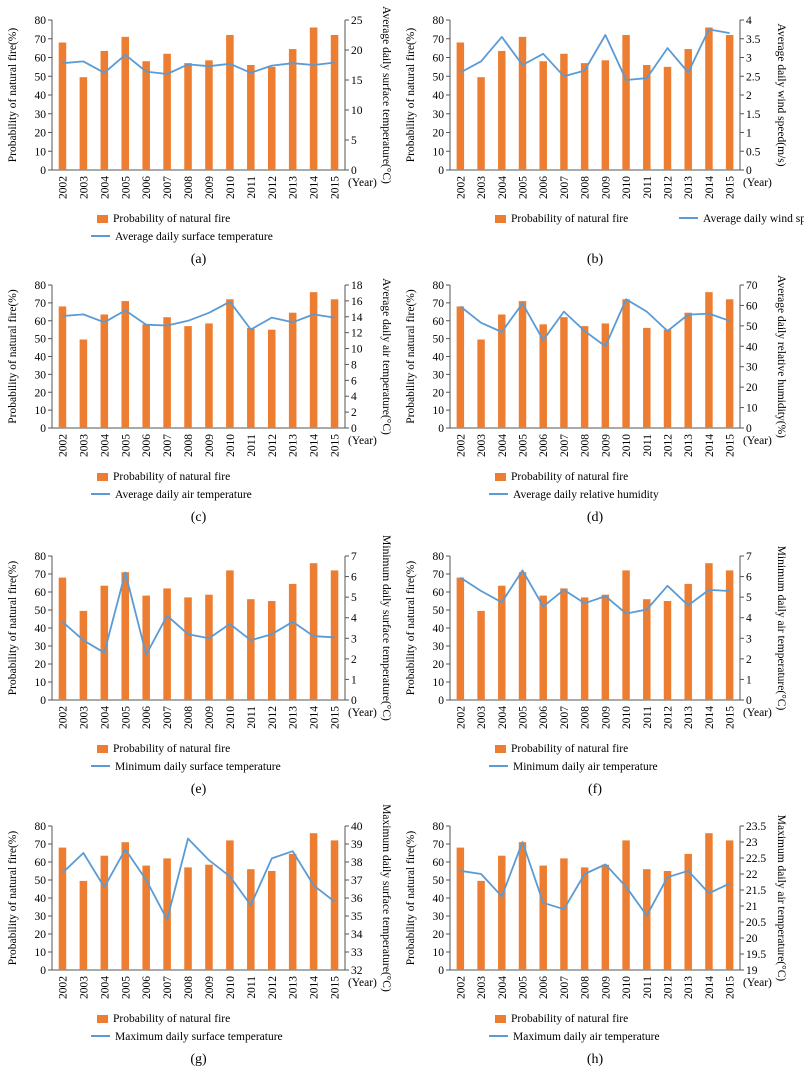 The image size is (804, 1088). Describe the element at coordinates (102, 477) in the screenshot. I see `legend-bar-swatch` at that location.